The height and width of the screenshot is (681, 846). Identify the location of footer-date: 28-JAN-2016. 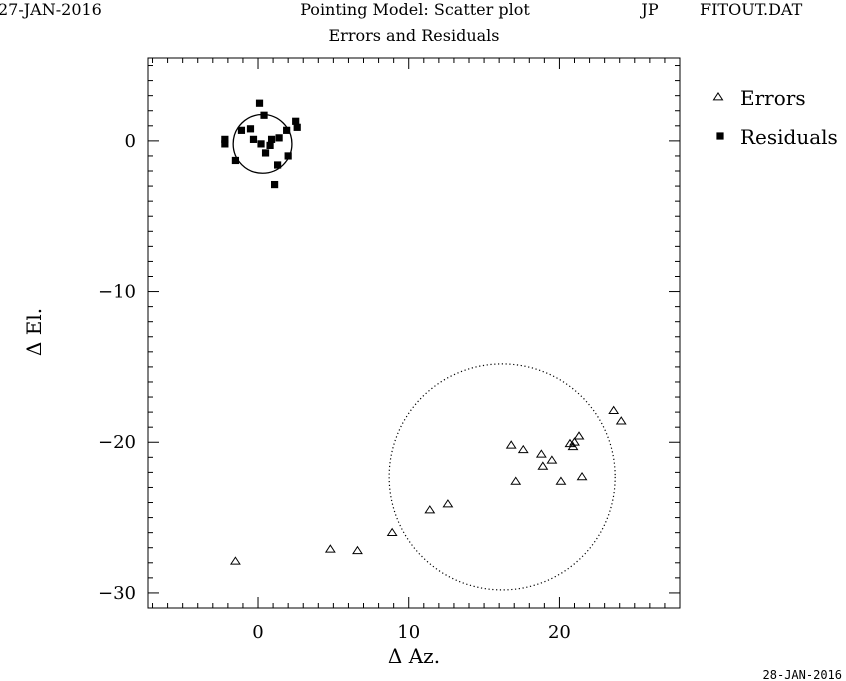
(802, 674).